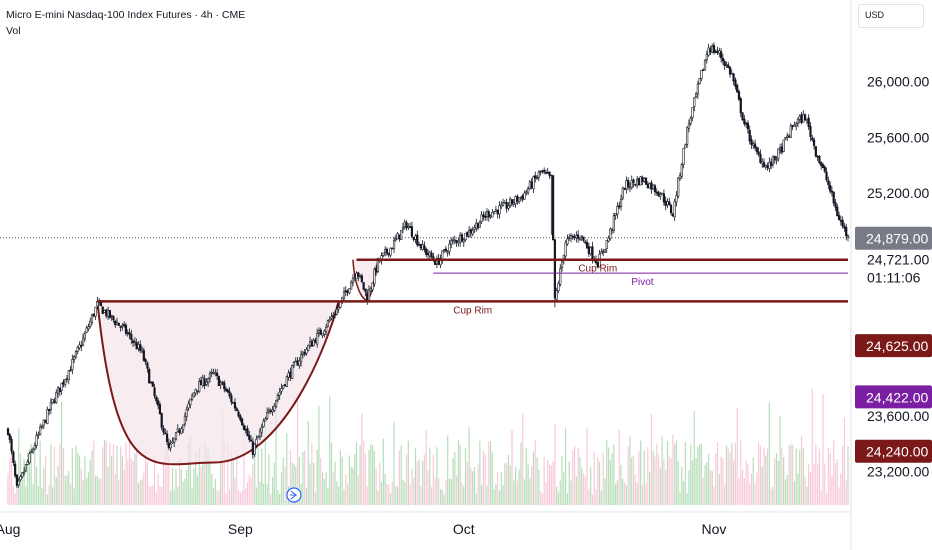  What do you see at coordinates (891, 16) in the screenshot?
I see `currency-selector: USD` at bounding box center [891, 16].